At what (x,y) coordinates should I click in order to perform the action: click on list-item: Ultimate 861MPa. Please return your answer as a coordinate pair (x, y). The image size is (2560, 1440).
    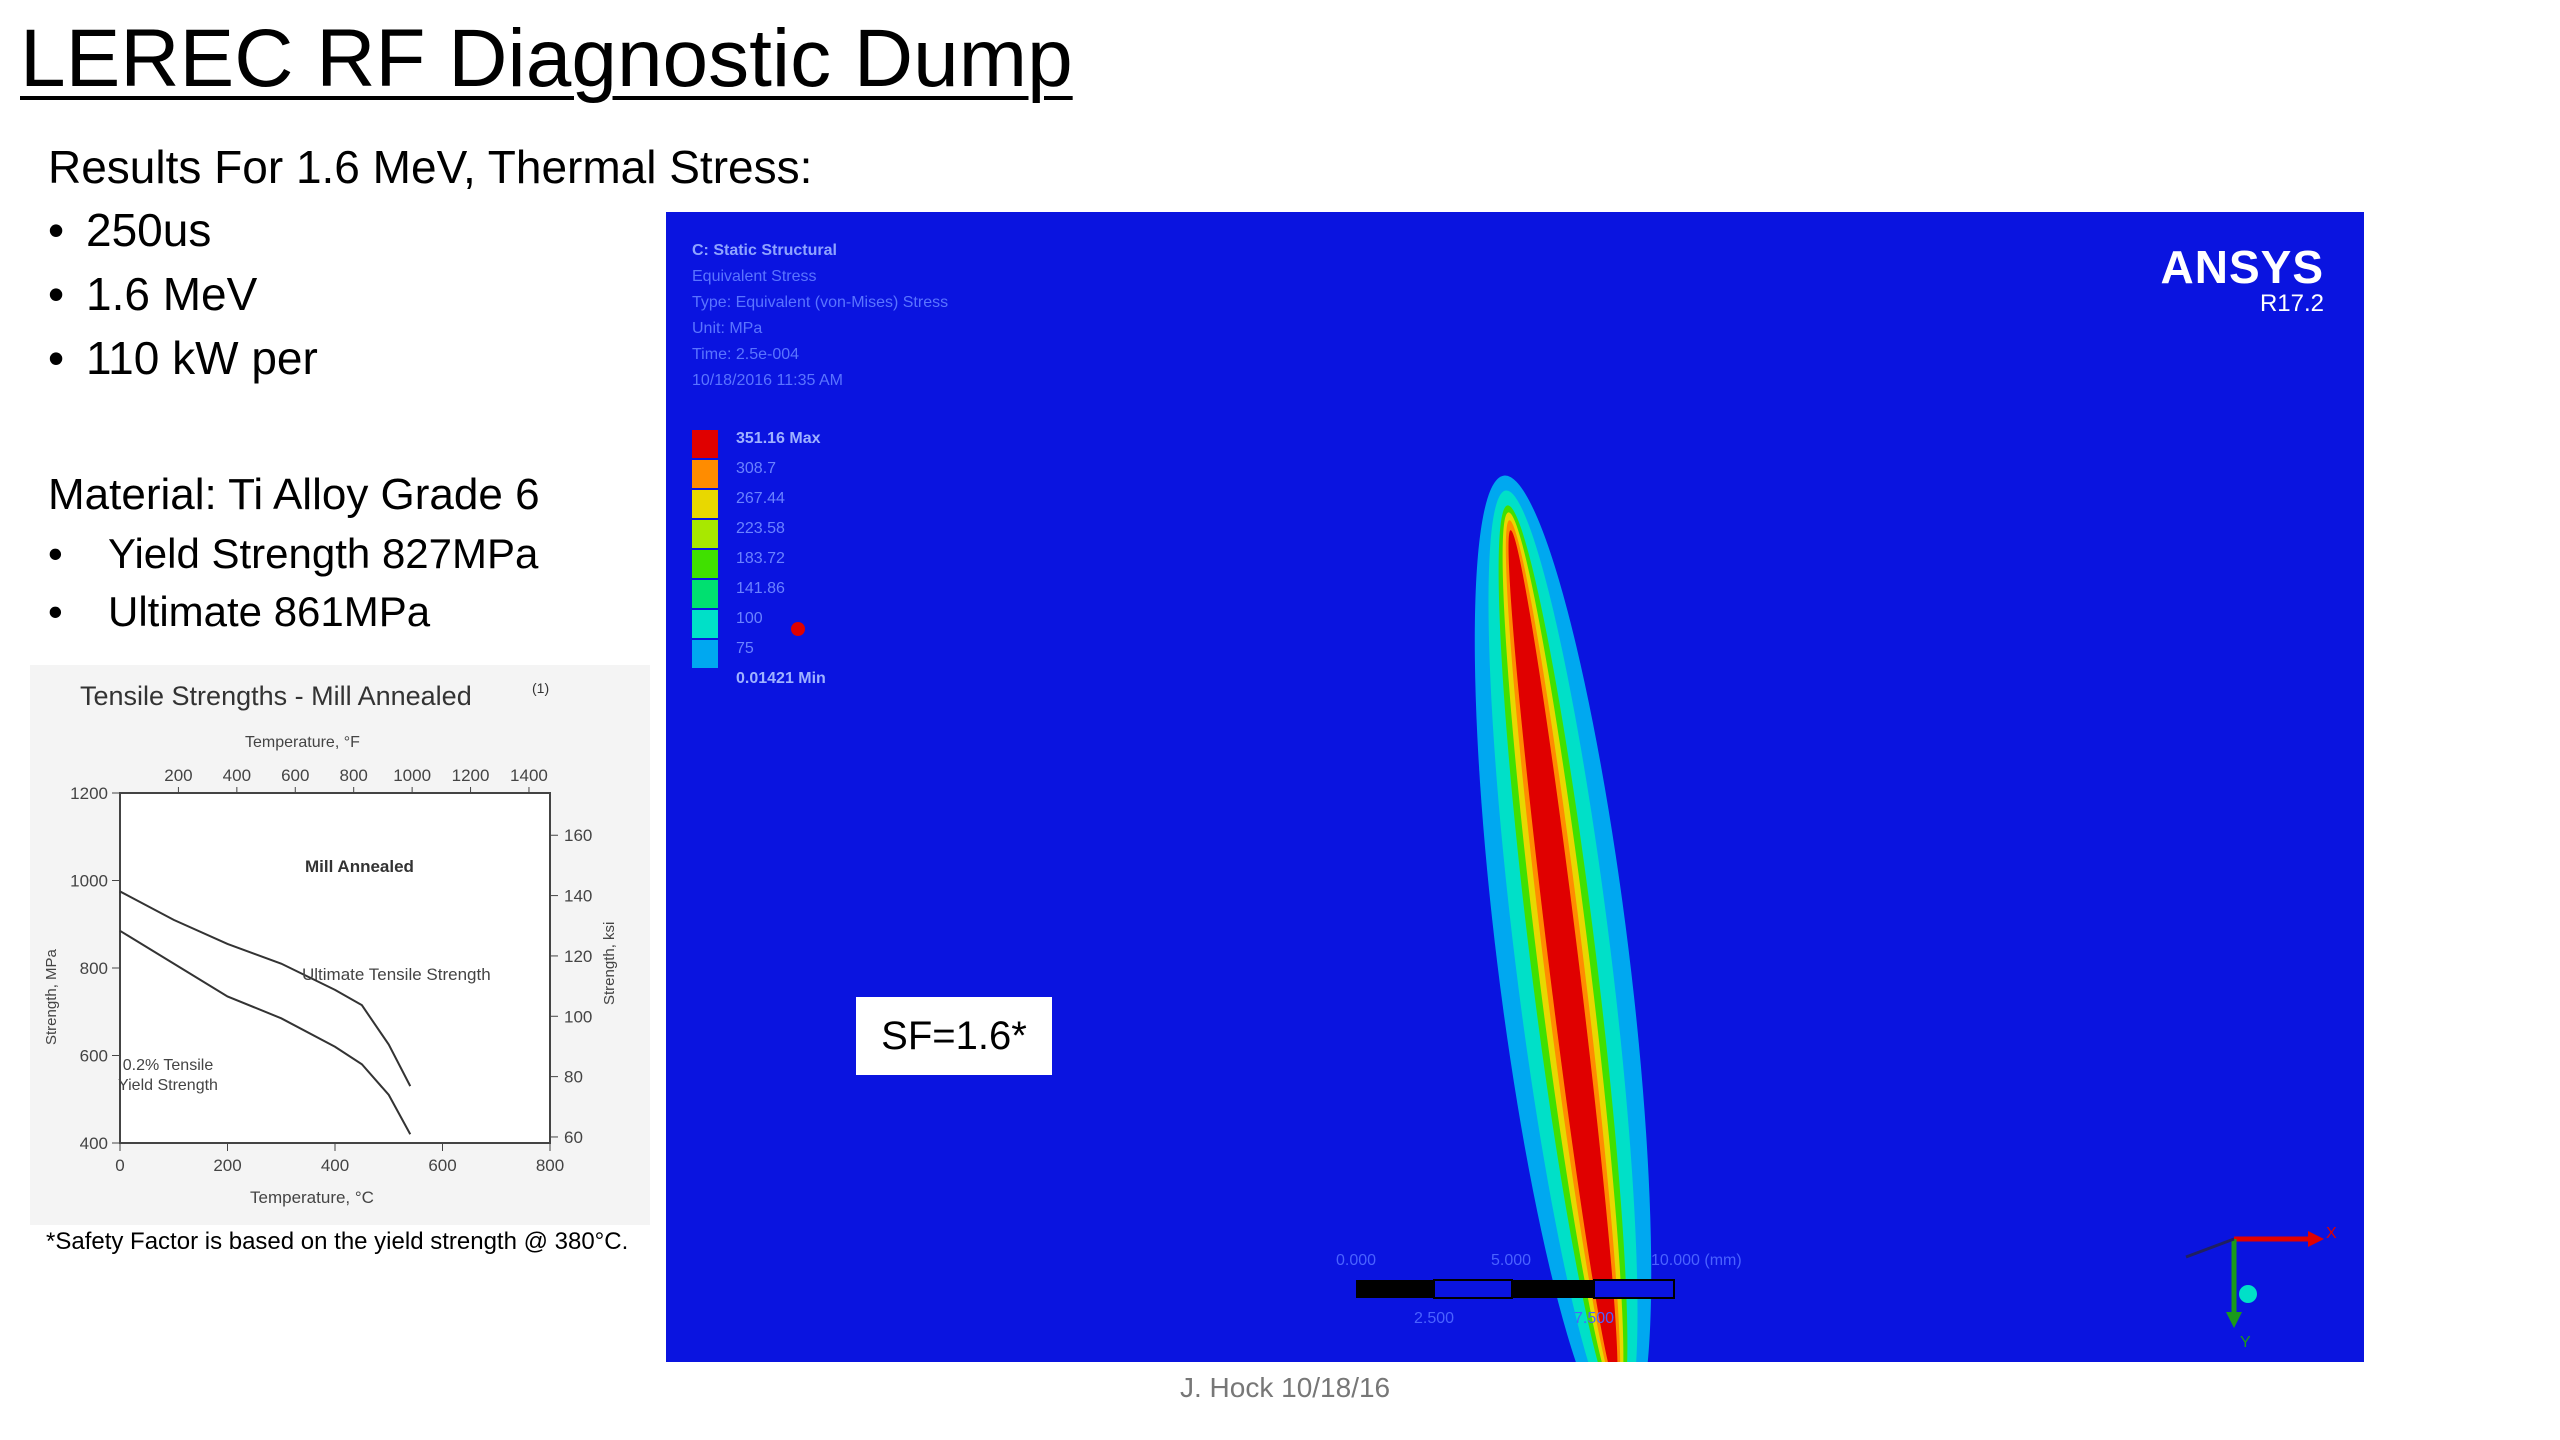
    Looking at the image, I should click on (293, 612).